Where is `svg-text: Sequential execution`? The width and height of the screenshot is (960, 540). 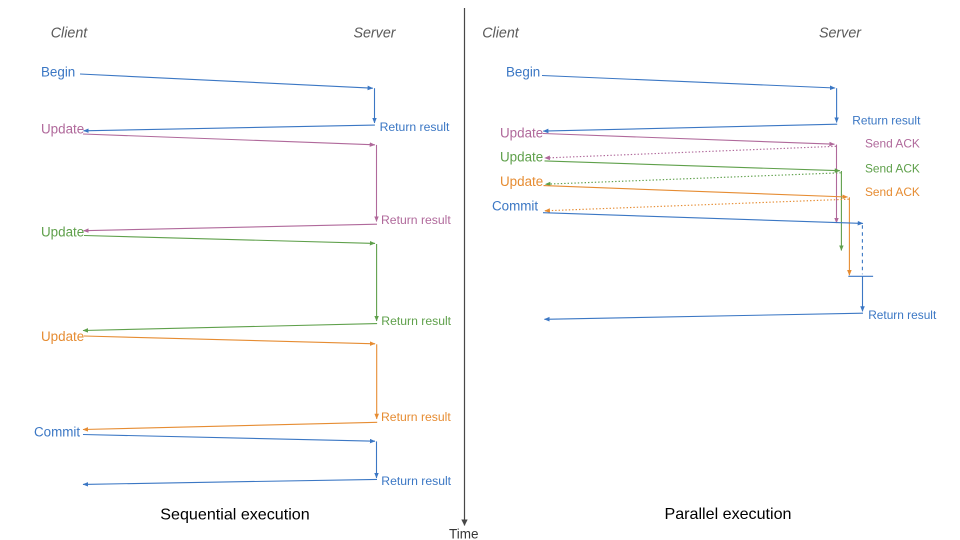 svg-text: Sequential execution is located at coordinates (234, 515).